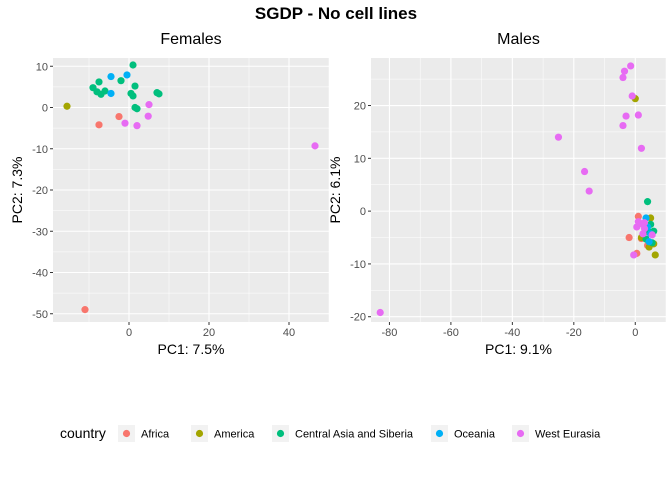 The image size is (672, 480). I want to click on series-america, so click(67, 106).